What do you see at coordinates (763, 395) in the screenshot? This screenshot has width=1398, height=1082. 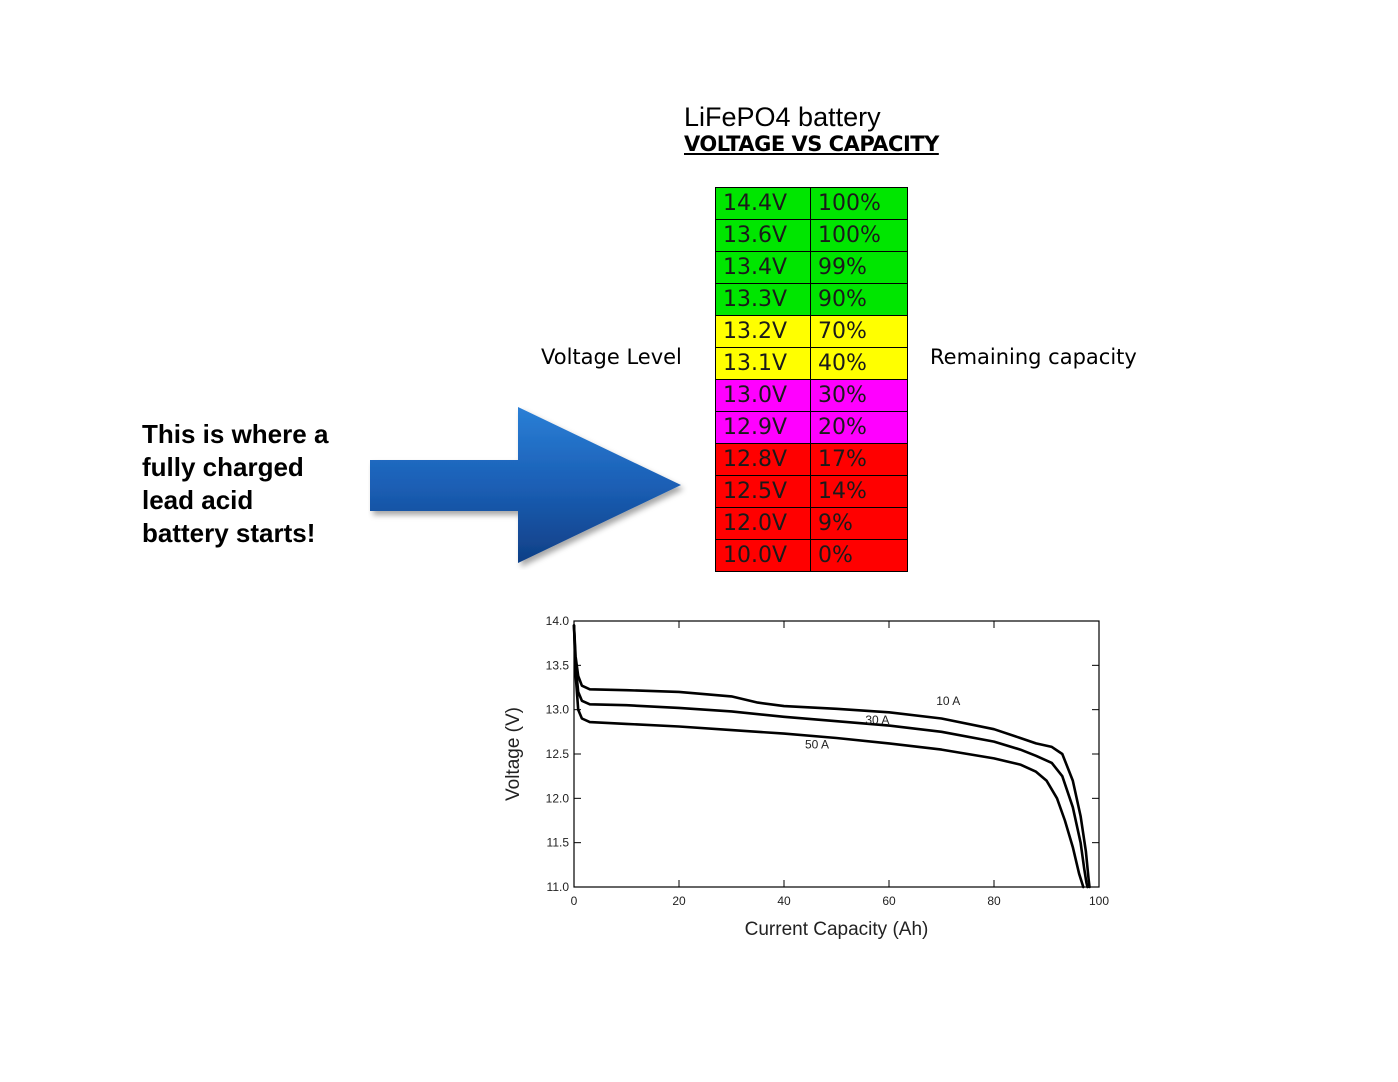 I see `voltage-cell: 13.0V` at bounding box center [763, 395].